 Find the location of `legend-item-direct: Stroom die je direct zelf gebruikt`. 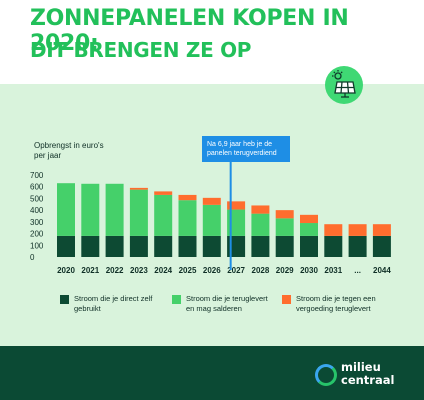

legend-item-direct: Stroom die je direct zelf gebruikt is located at coordinates (111, 304).